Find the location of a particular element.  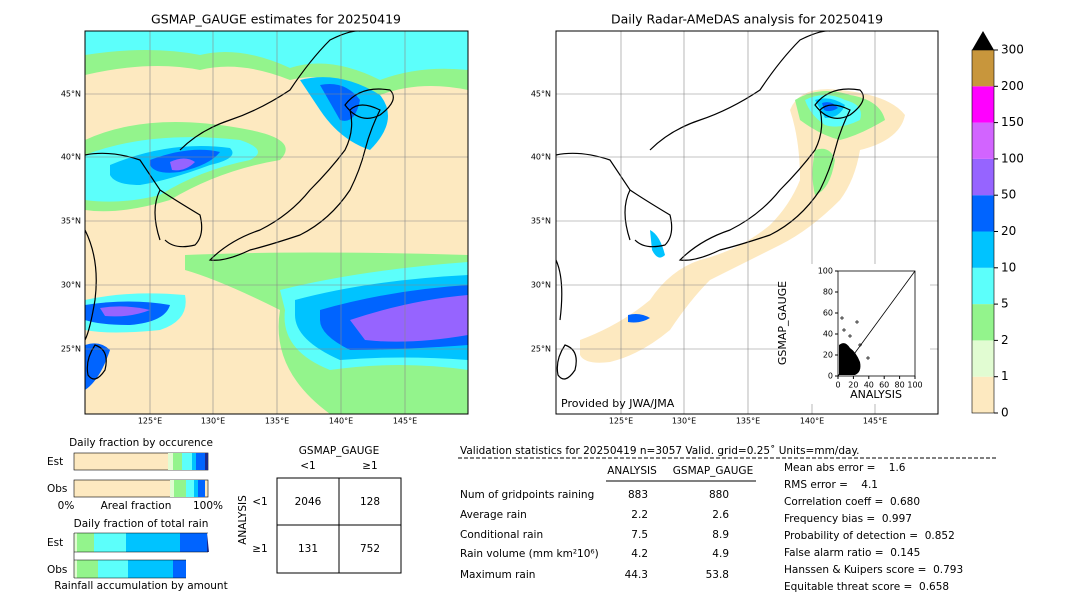

axis-label: Areal fraction is located at coordinates (136, 506).